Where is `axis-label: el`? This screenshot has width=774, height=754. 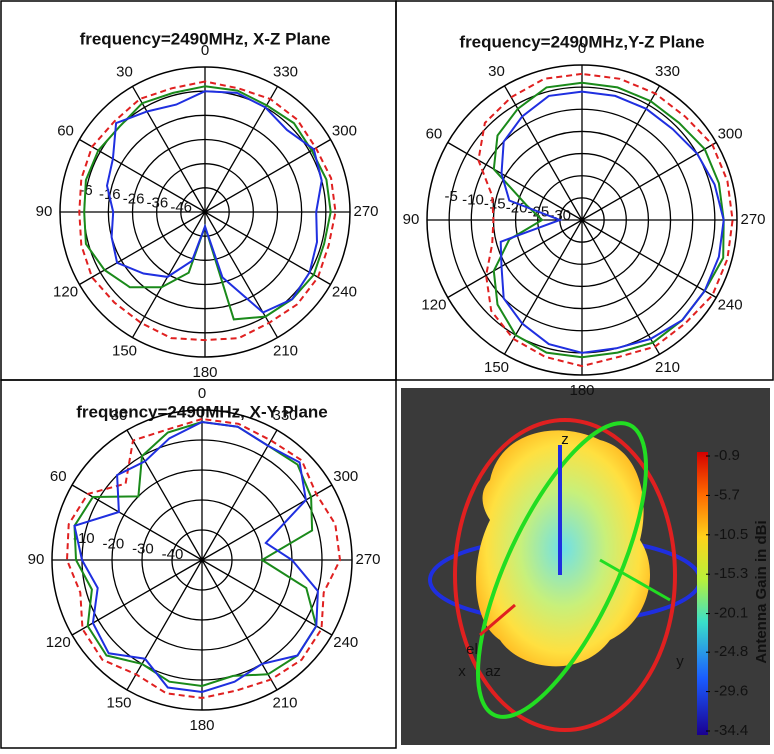
axis-label: el is located at coordinates (472, 649).